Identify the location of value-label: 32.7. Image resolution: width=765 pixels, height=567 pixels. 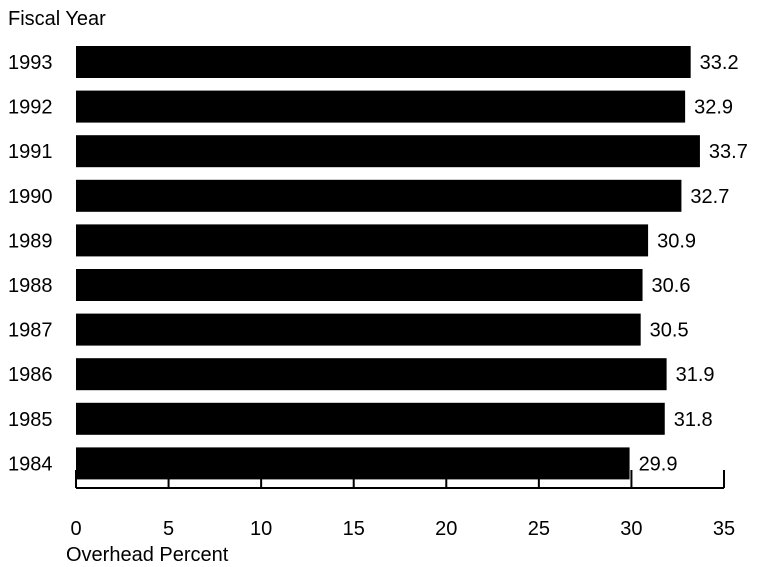
(709, 197).